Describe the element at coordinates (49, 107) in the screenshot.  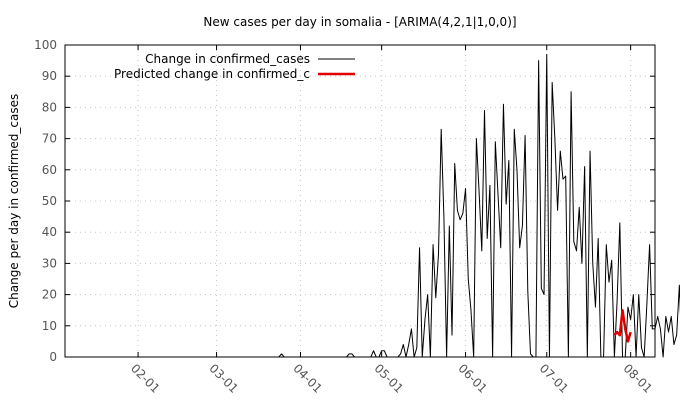
I see `y-tick-label: 80` at that location.